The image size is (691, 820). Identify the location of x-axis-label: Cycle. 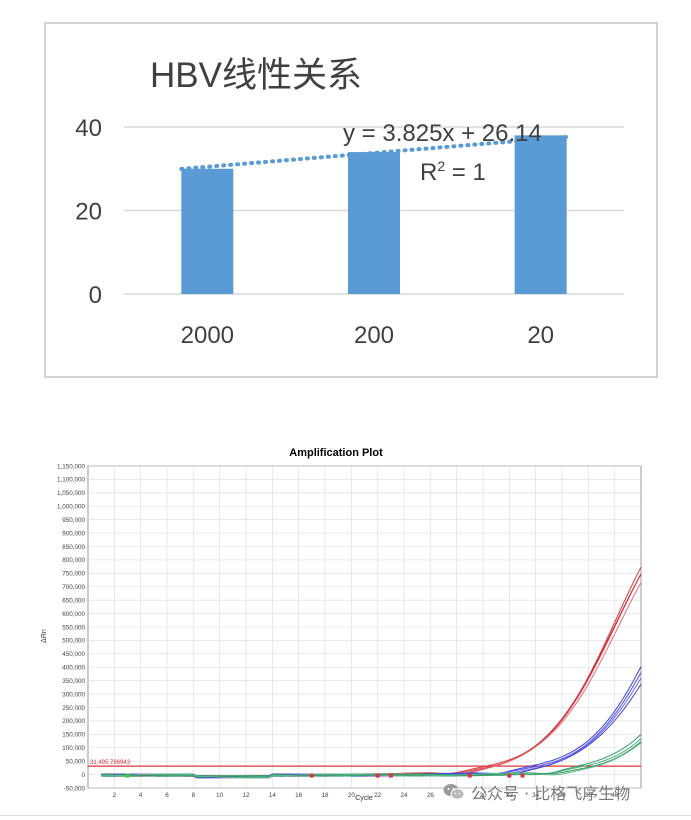
(364, 798).